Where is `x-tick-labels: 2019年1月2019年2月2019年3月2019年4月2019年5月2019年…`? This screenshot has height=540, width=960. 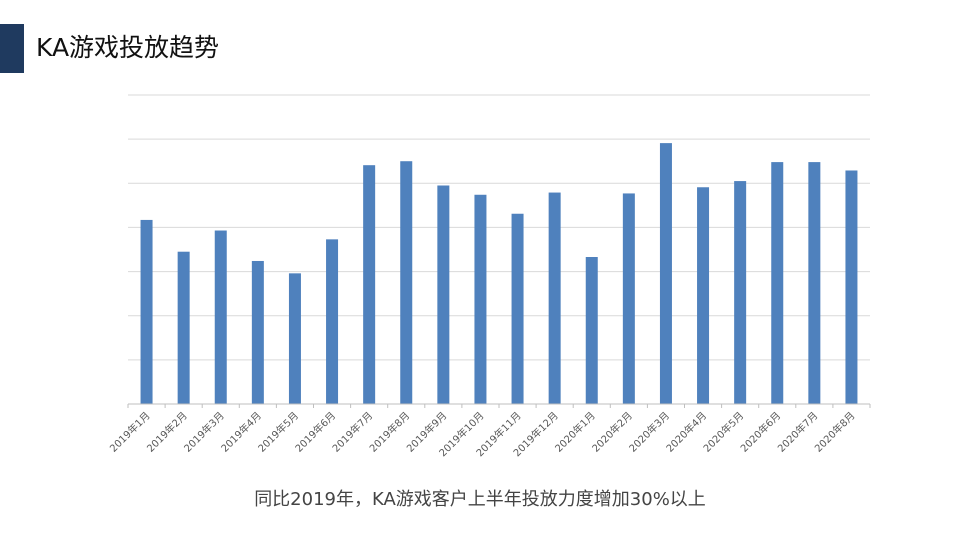 x-tick-labels: 2019年1月2019年2月2019年3月2019年4月2019年5月2019年… is located at coordinates (482, 434).